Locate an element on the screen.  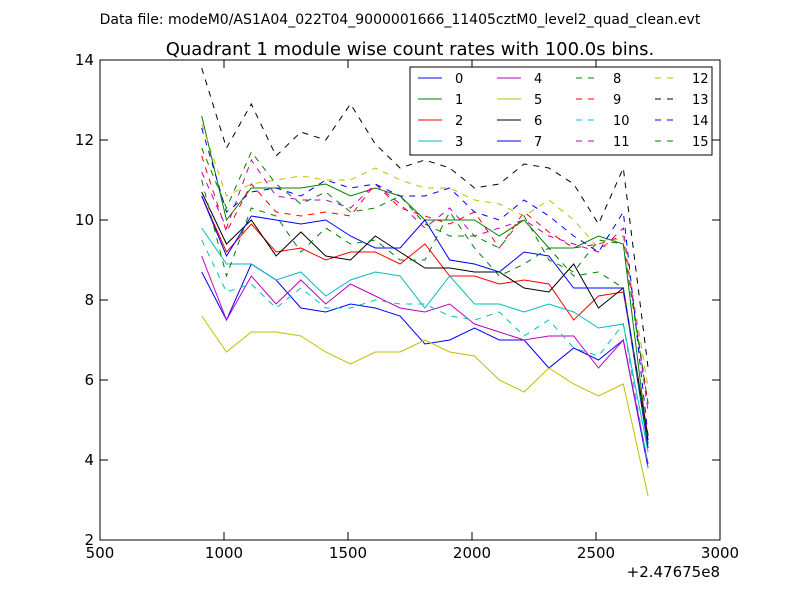
x-tick-label: 2500 is located at coordinates (596, 553).